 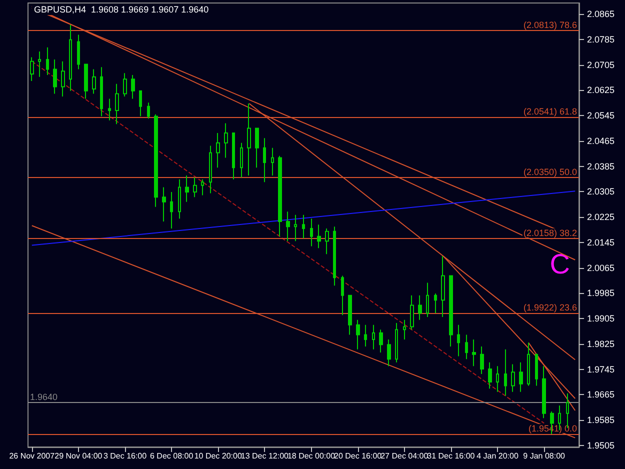 What do you see at coordinates (601, 267) in the screenshot?
I see `y-tick-label: 2.0065` at bounding box center [601, 267].